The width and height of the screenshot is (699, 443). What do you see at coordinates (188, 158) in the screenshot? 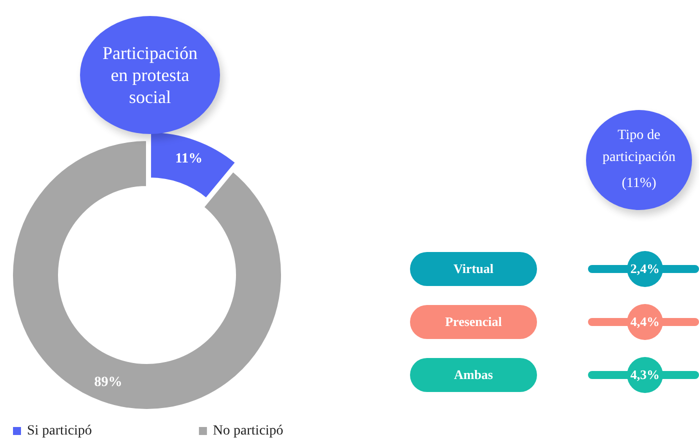
I see `data-label: 11%` at bounding box center [188, 158].